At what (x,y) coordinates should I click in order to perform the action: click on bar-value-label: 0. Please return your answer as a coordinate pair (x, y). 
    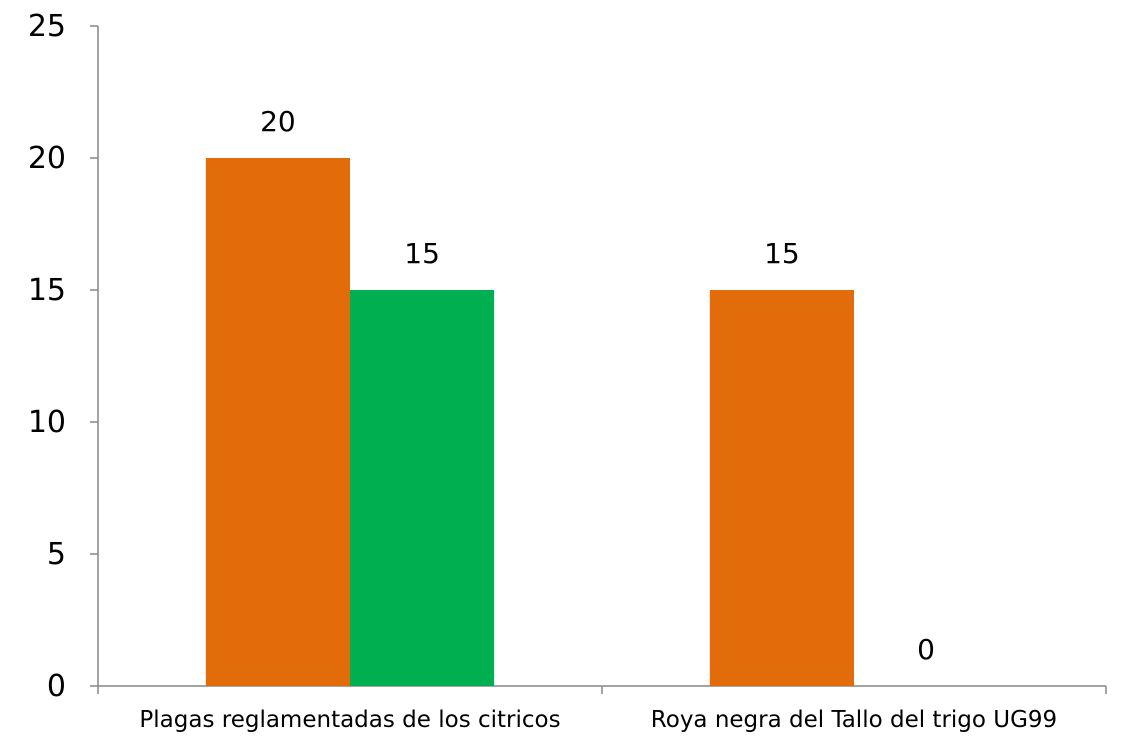
    Looking at the image, I should click on (926, 649).